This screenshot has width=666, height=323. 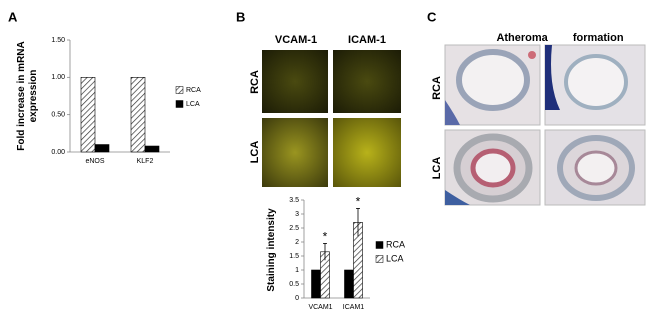 I want to click on y-tick-label: 1.5, so click(x=294, y=256).